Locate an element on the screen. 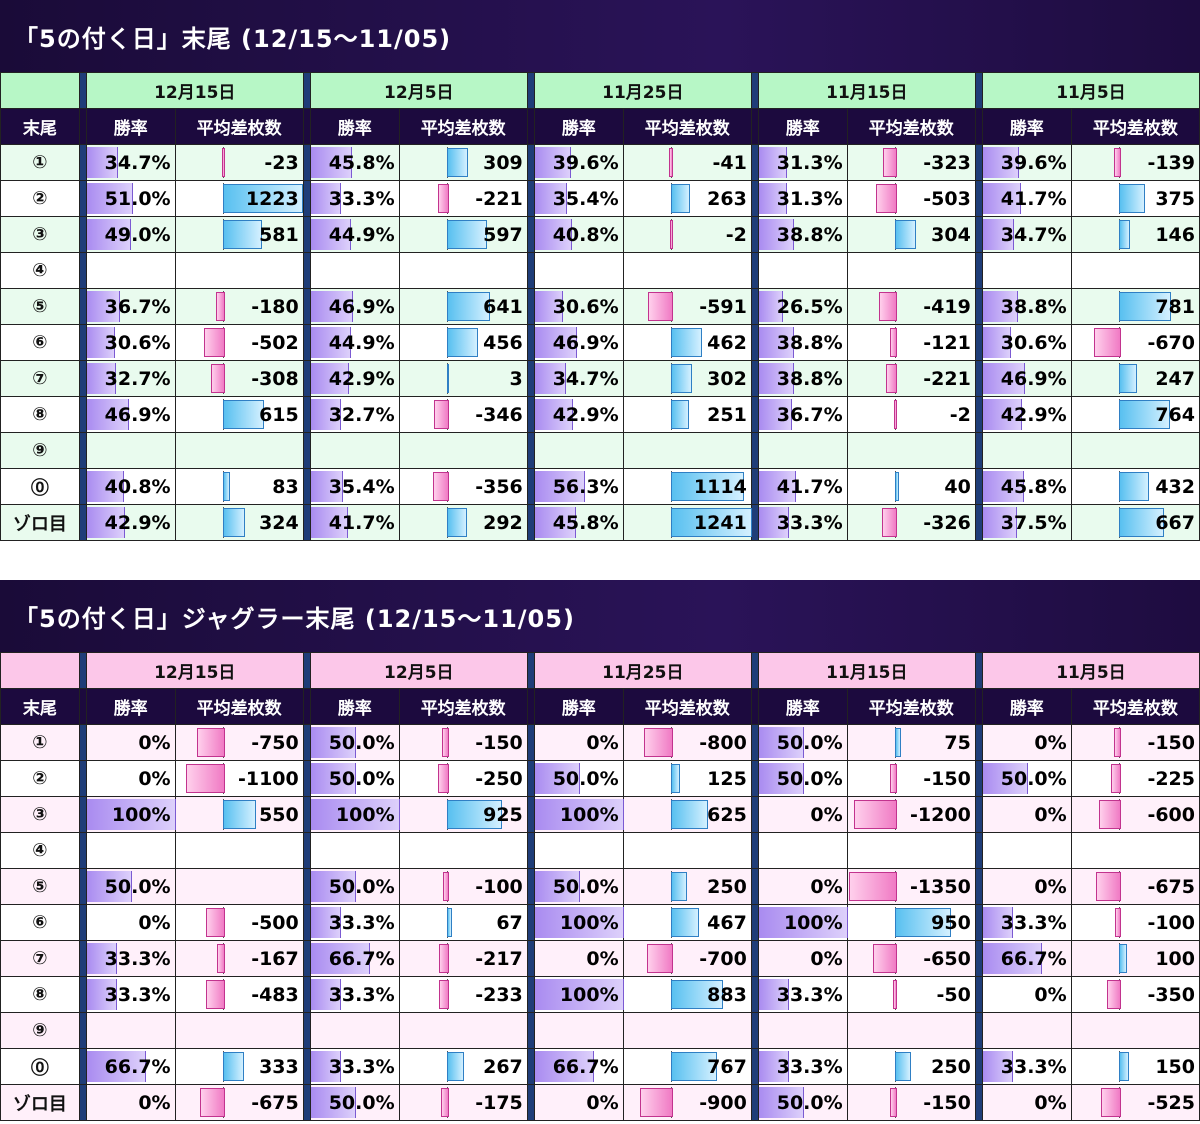 The height and width of the screenshot is (1124, 1200). avg-diff-cell: 247 is located at coordinates (1135, 378).